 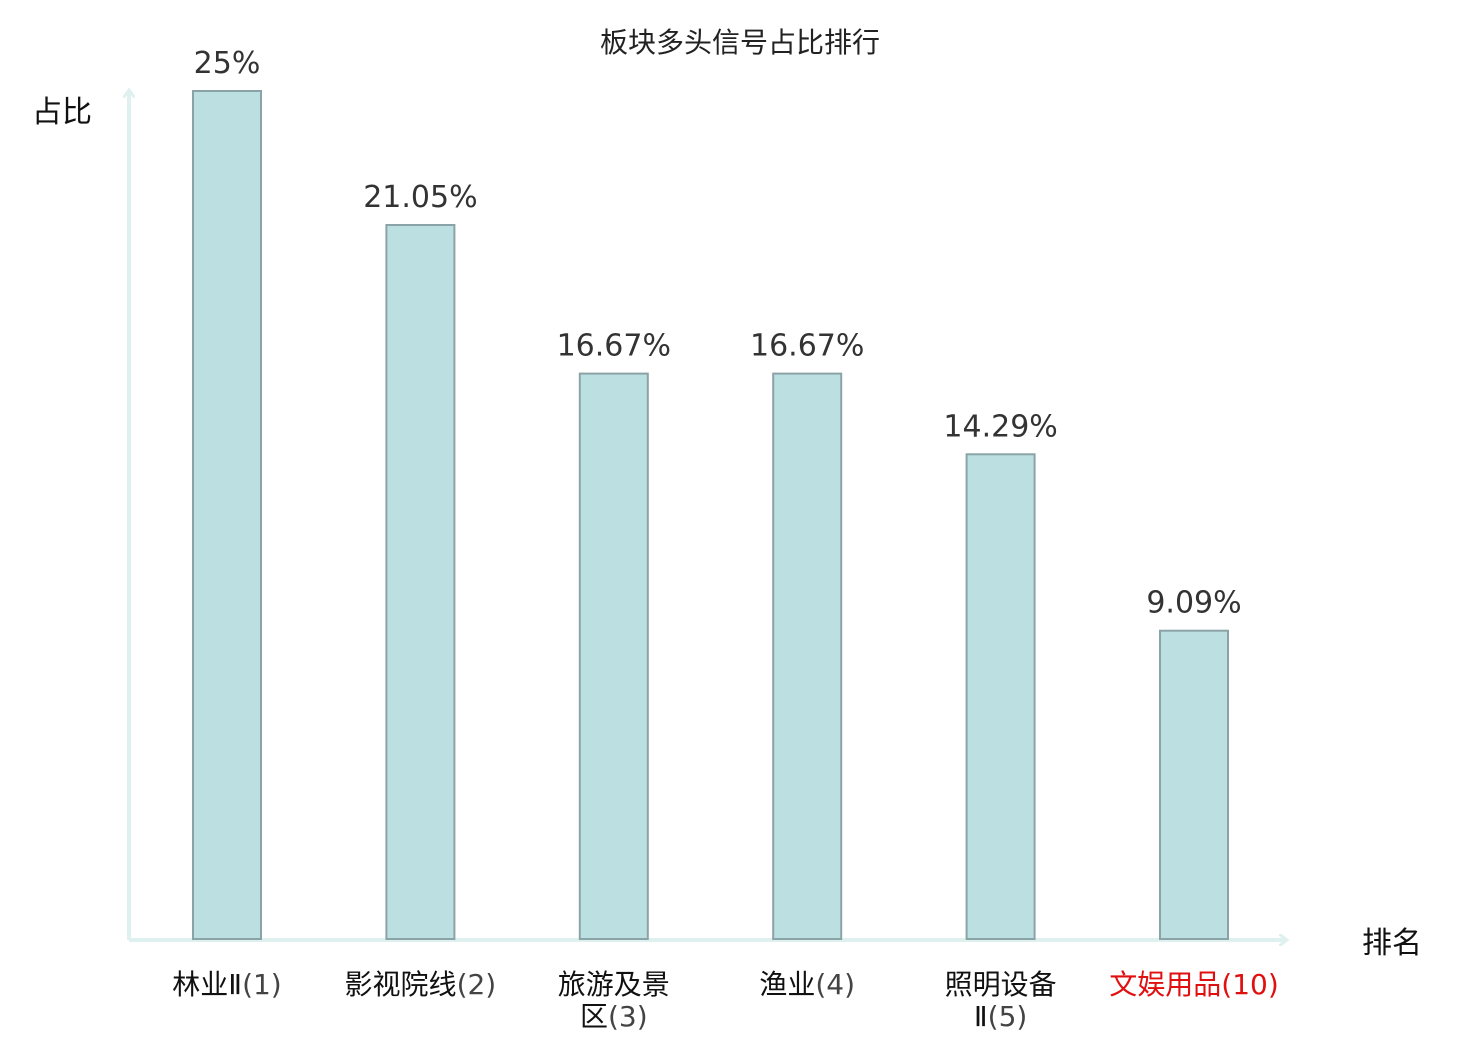 I want to click on category-label-3: 旅游及景区(3), so click(x=614, y=1000).